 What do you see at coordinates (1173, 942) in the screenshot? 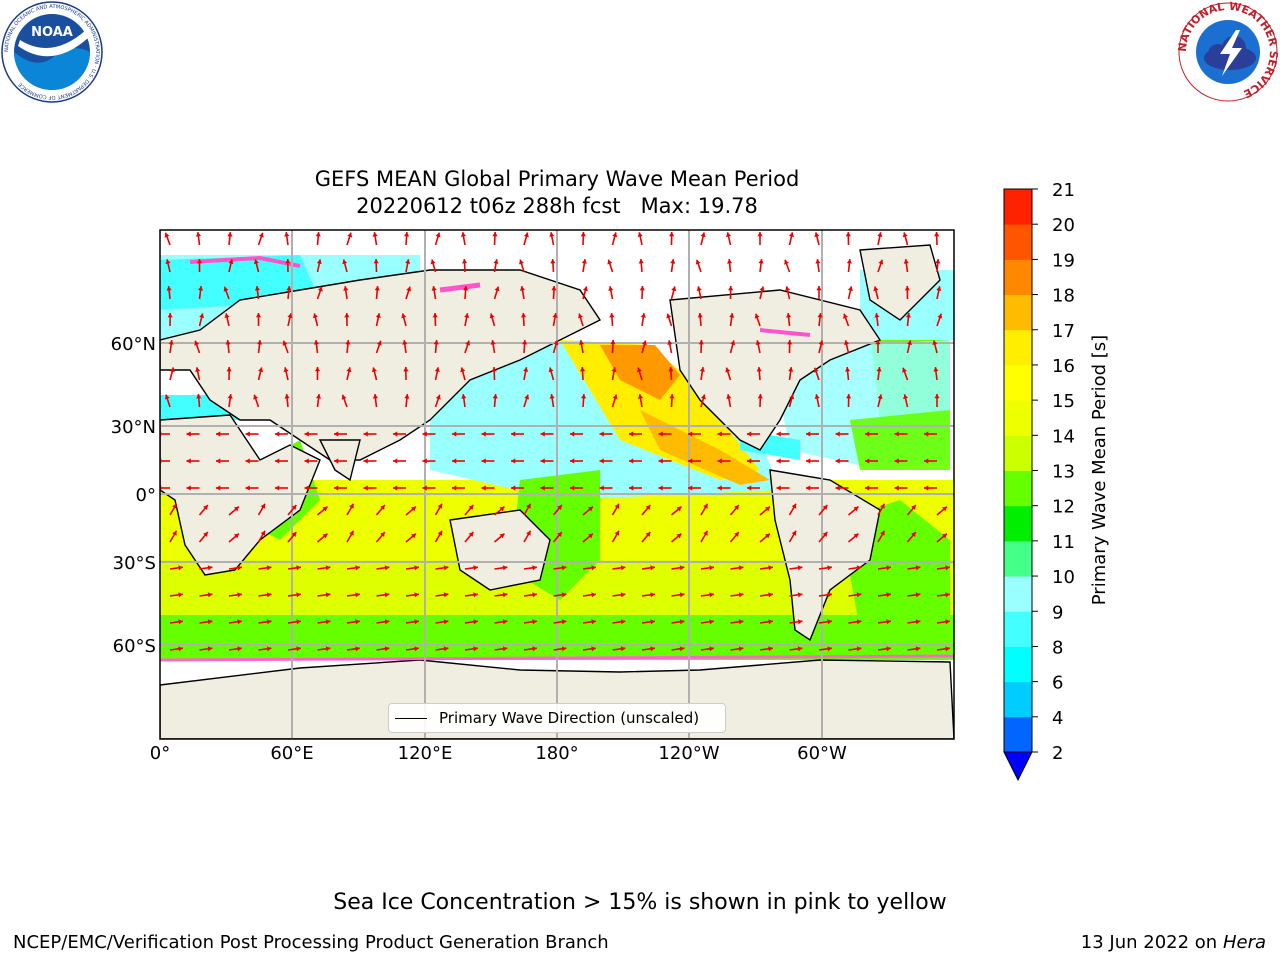
I see `footer-date: 13 Jun 2022 on Hera` at bounding box center [1173, 942].